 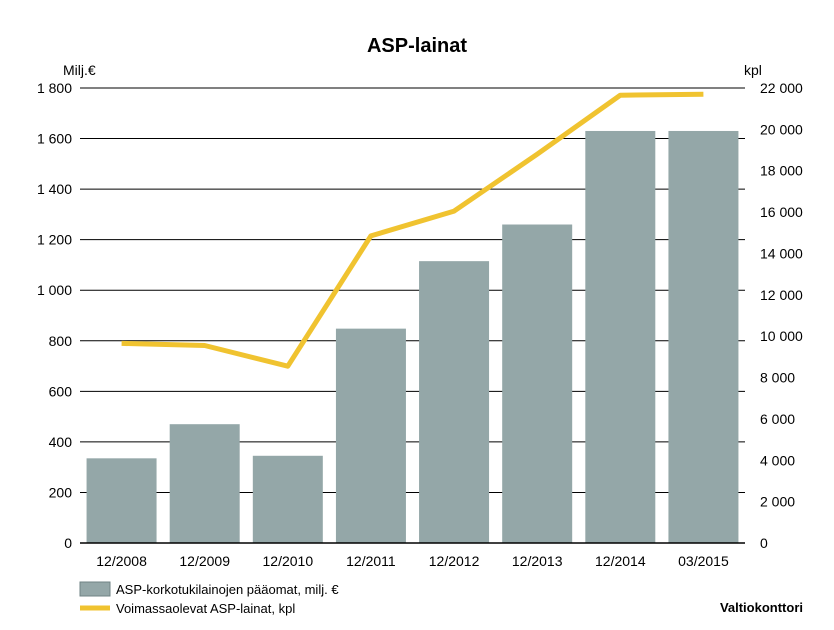 I want to click on left-tick-label: 800, so click(x=61, y=341).